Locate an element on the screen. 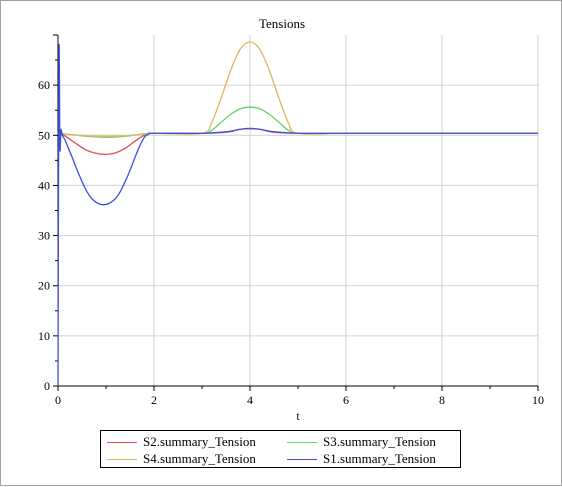 The image size is (562, 487). y-tick-label: 60 is located at coordinates (44, 85).